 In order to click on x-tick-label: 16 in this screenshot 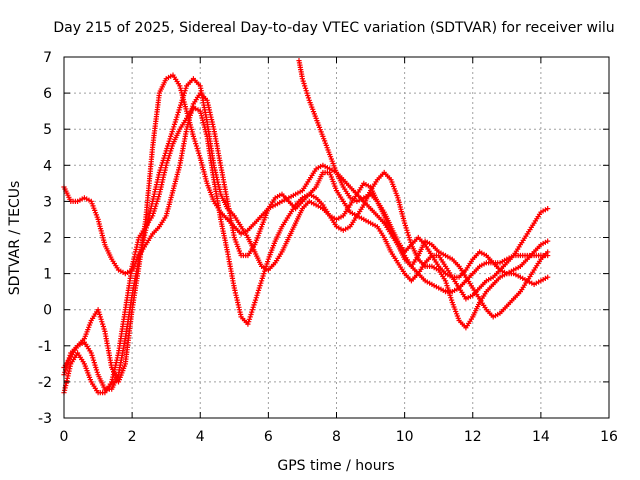, I will do `click(609, 437)`.